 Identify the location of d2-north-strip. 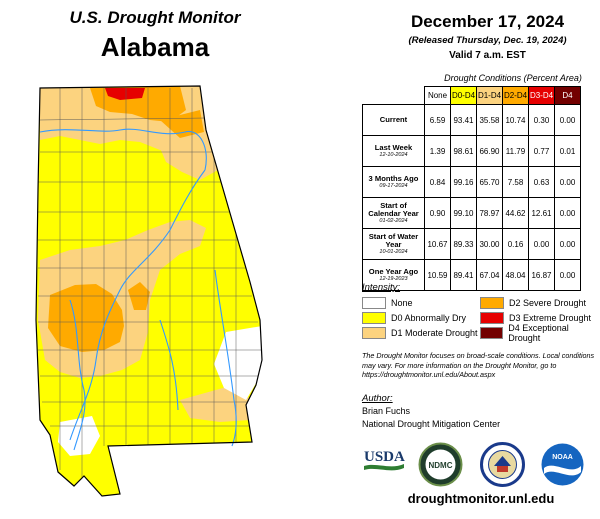
(182, 124).